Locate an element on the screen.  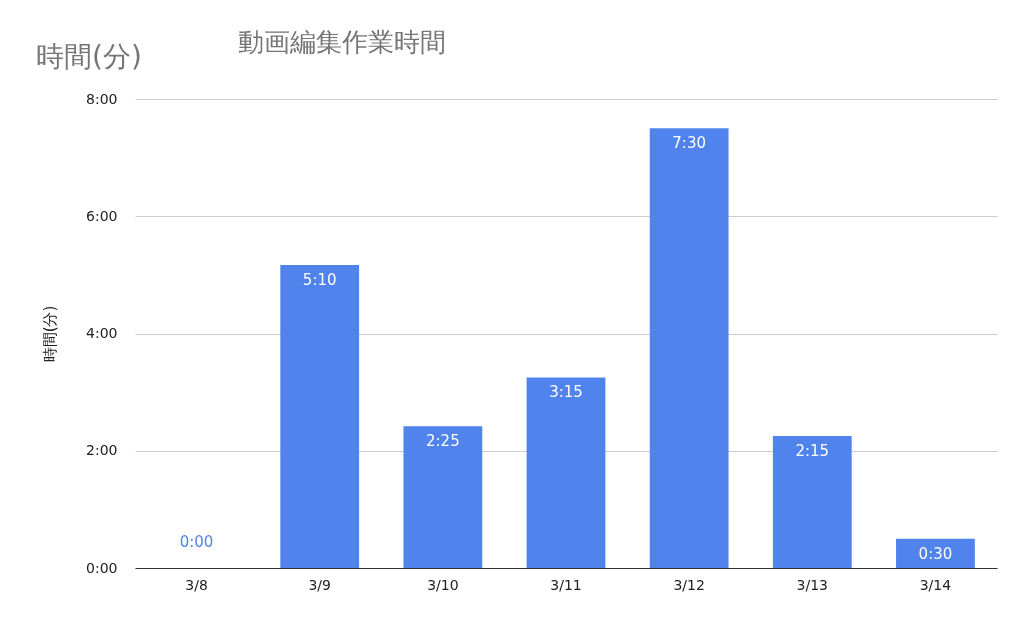
text: 時間(分) is located at coordinates (89, 57).